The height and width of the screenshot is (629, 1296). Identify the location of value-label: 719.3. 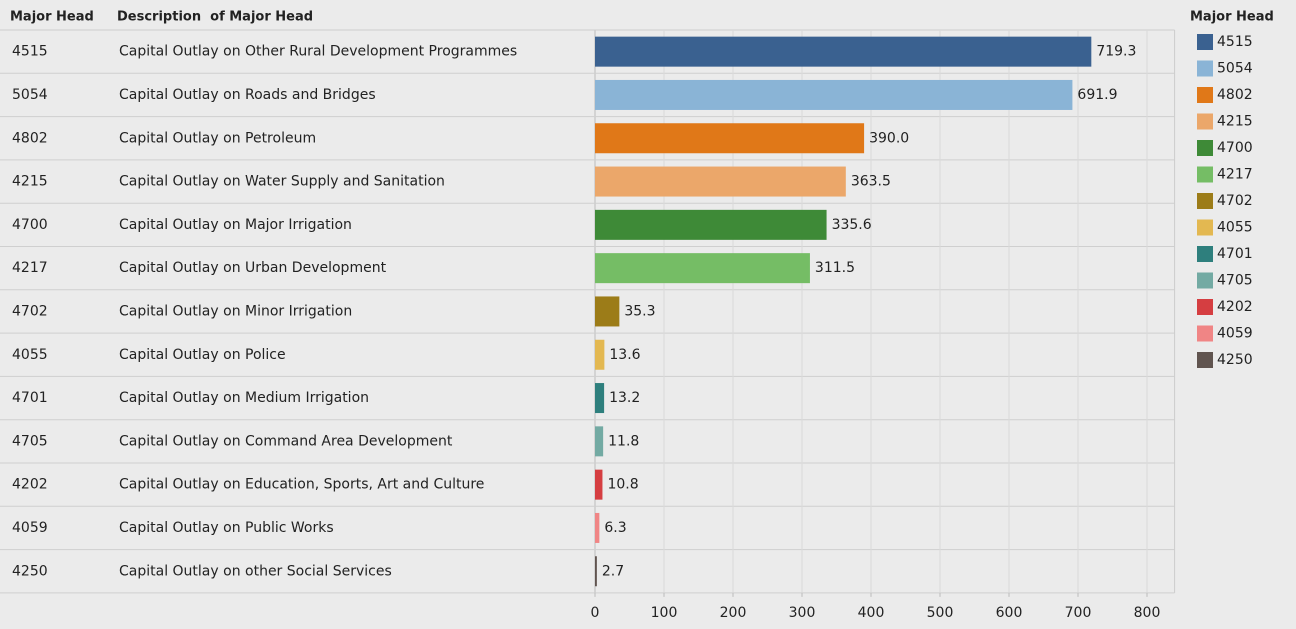
(1116, 52).